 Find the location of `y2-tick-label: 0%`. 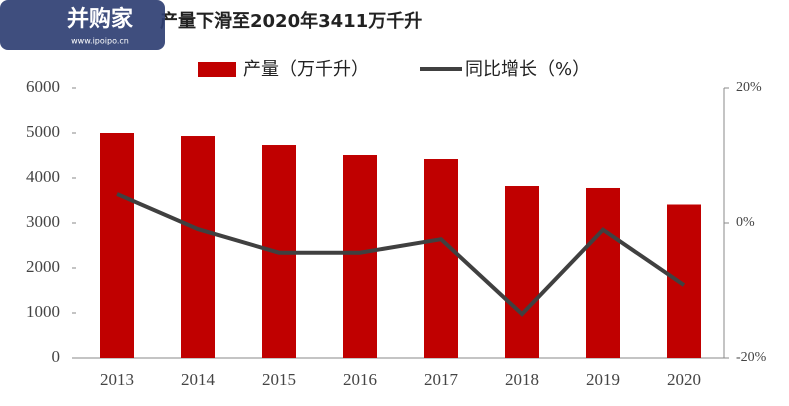

y2-tick-label: 0% is located at coordinates (745, 222).